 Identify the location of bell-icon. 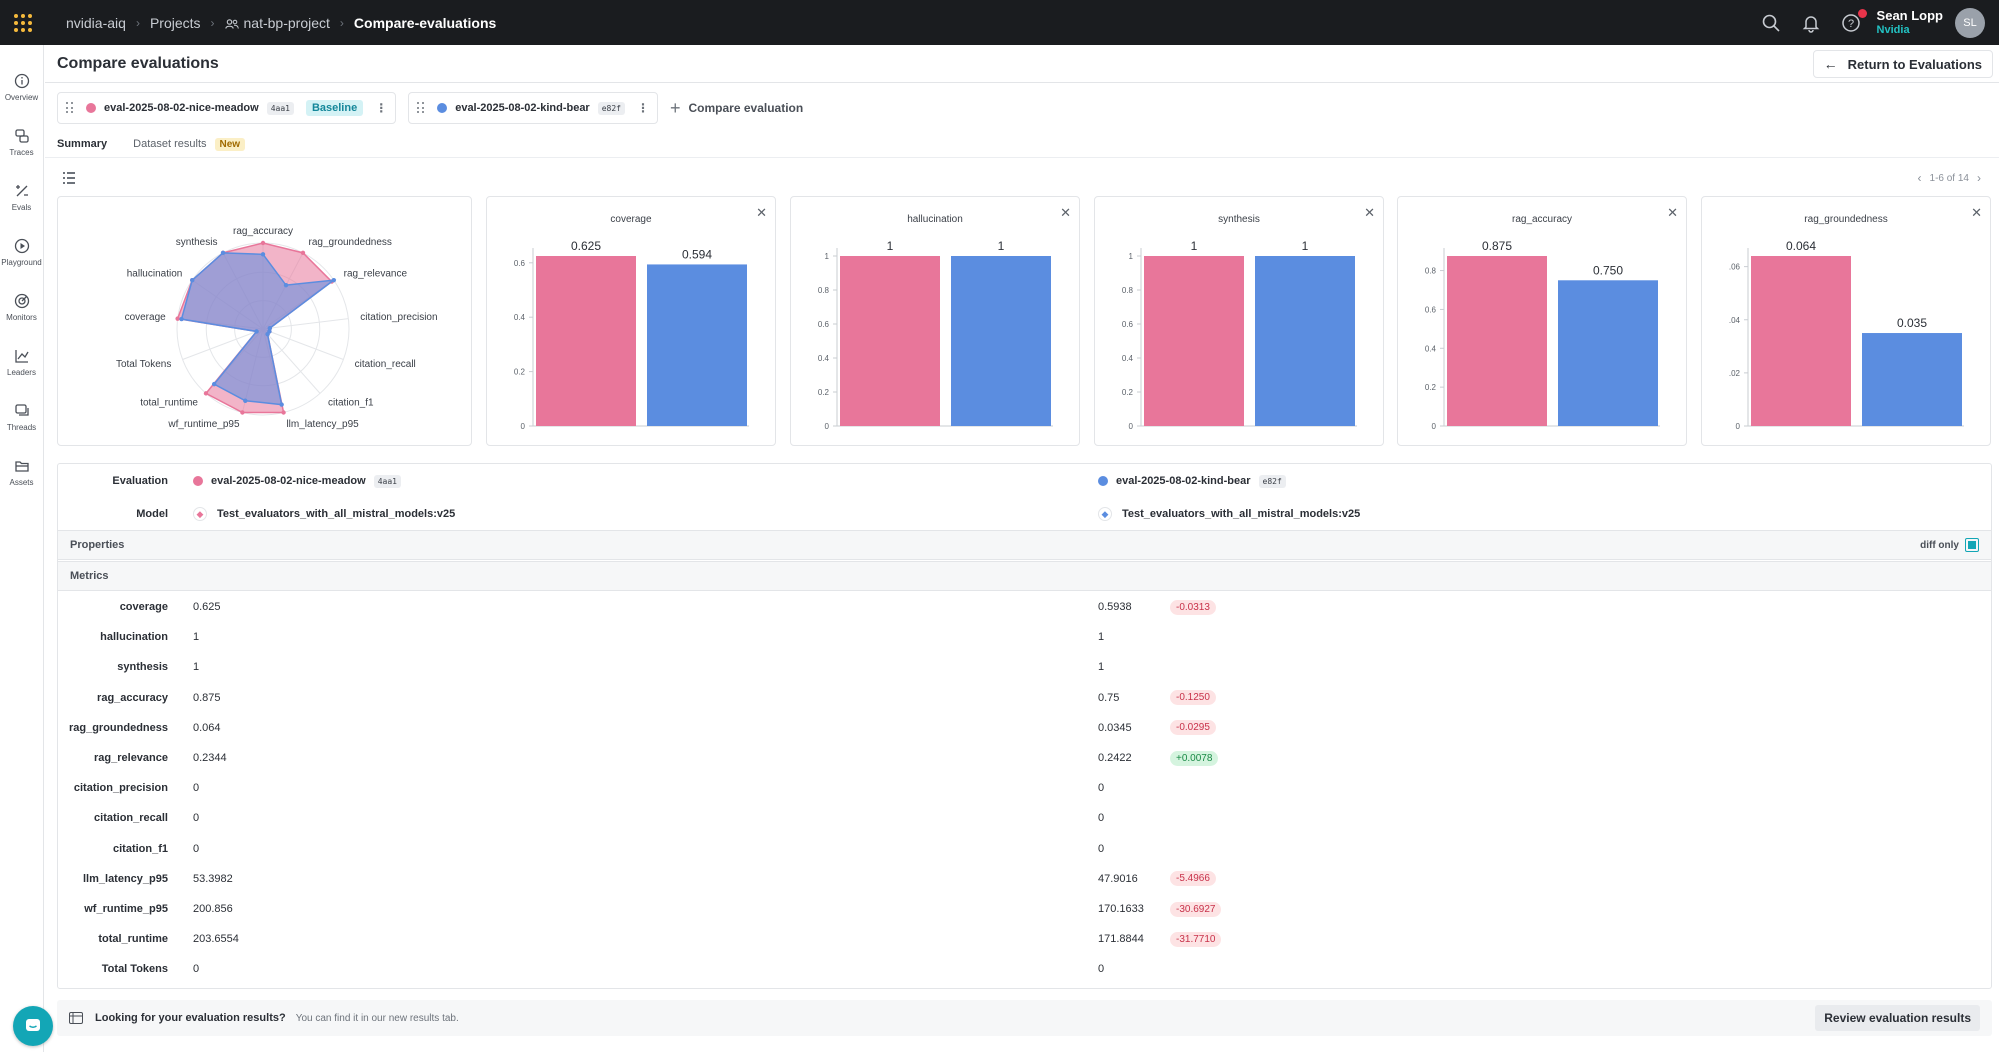
(1811, 23).